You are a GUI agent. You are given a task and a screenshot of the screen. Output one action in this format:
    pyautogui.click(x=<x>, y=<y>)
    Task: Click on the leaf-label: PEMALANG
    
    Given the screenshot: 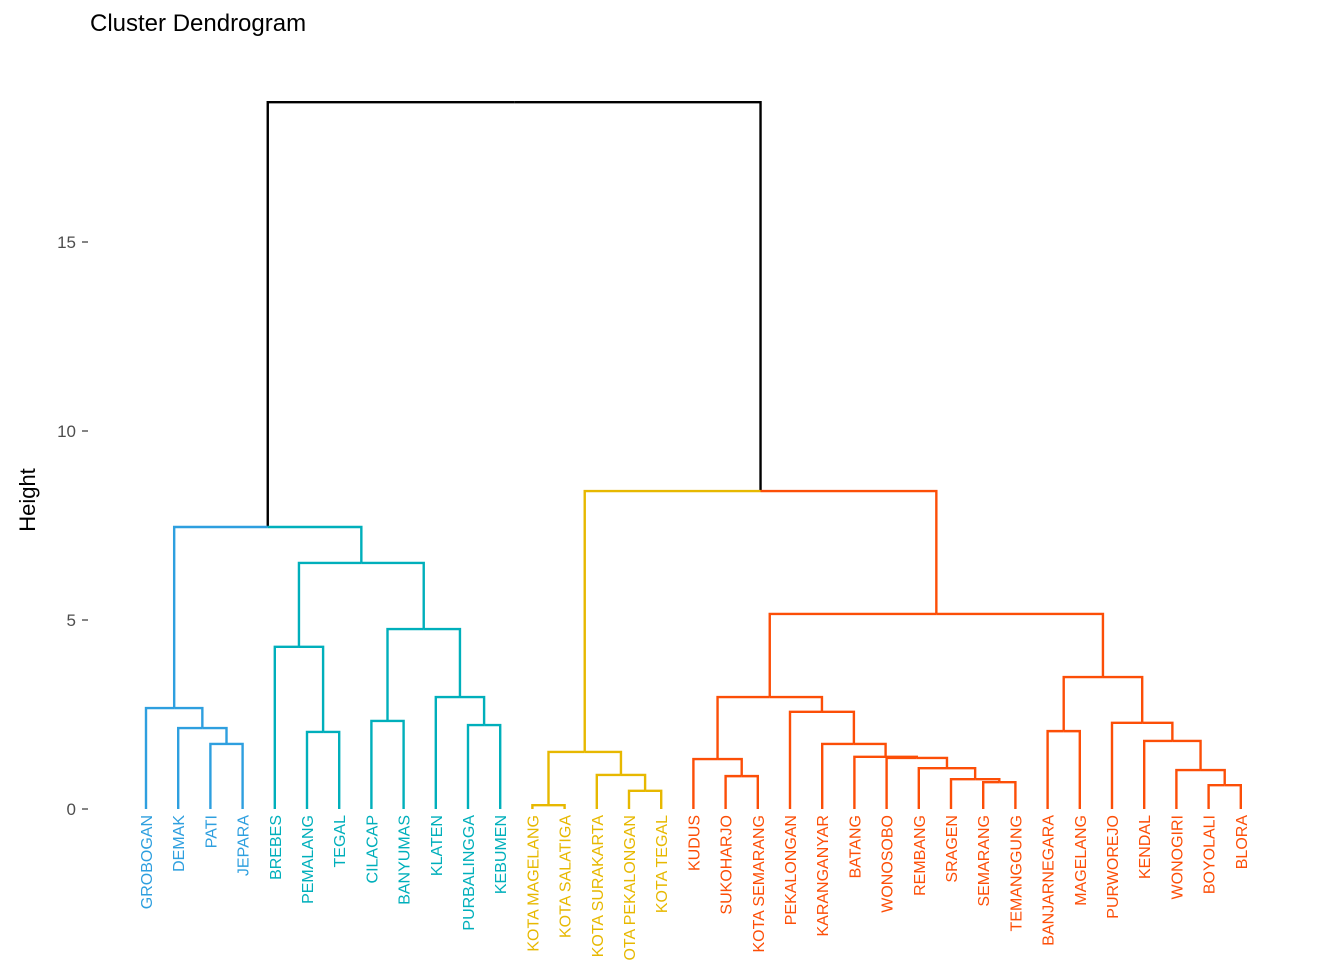 What is the action you would take?
    pyautogui.click(x=308, y=859)
    